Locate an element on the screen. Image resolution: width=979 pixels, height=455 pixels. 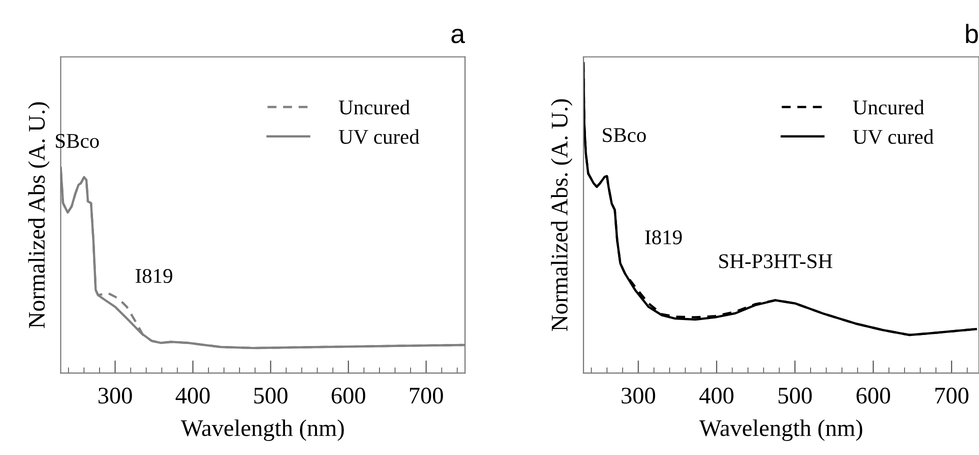
chart-title: a is located at coordinates (458, 36).